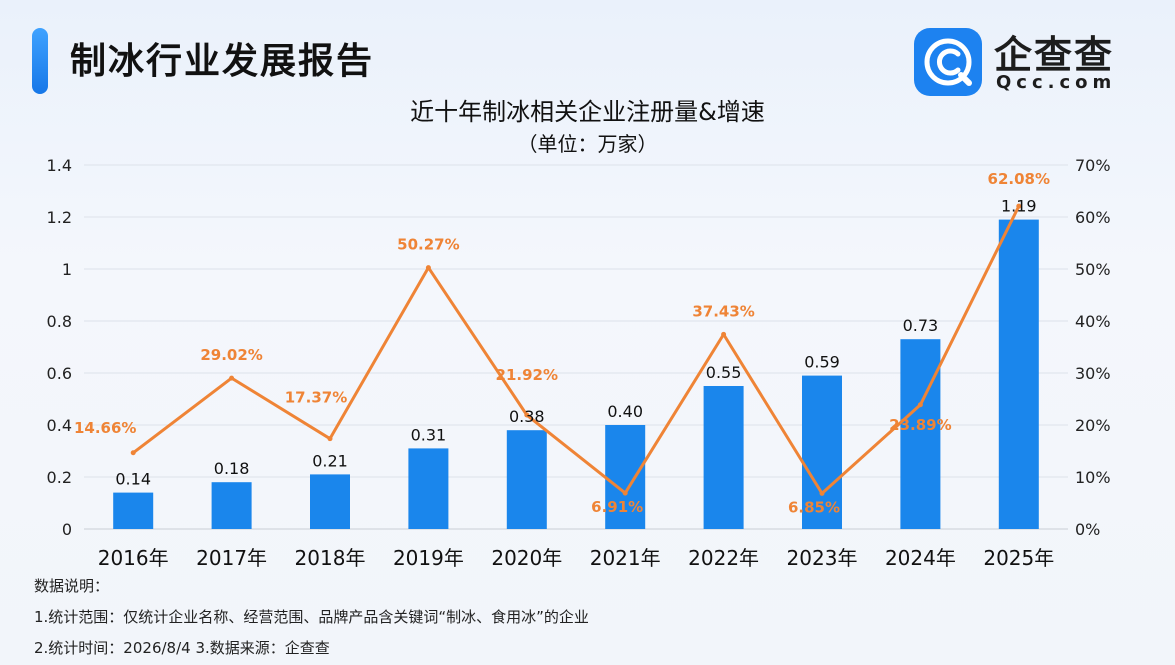  Describe the element at coordinates (1056, 82) in the screenshot. I see `logo-sub: Qcc.com` at that location.